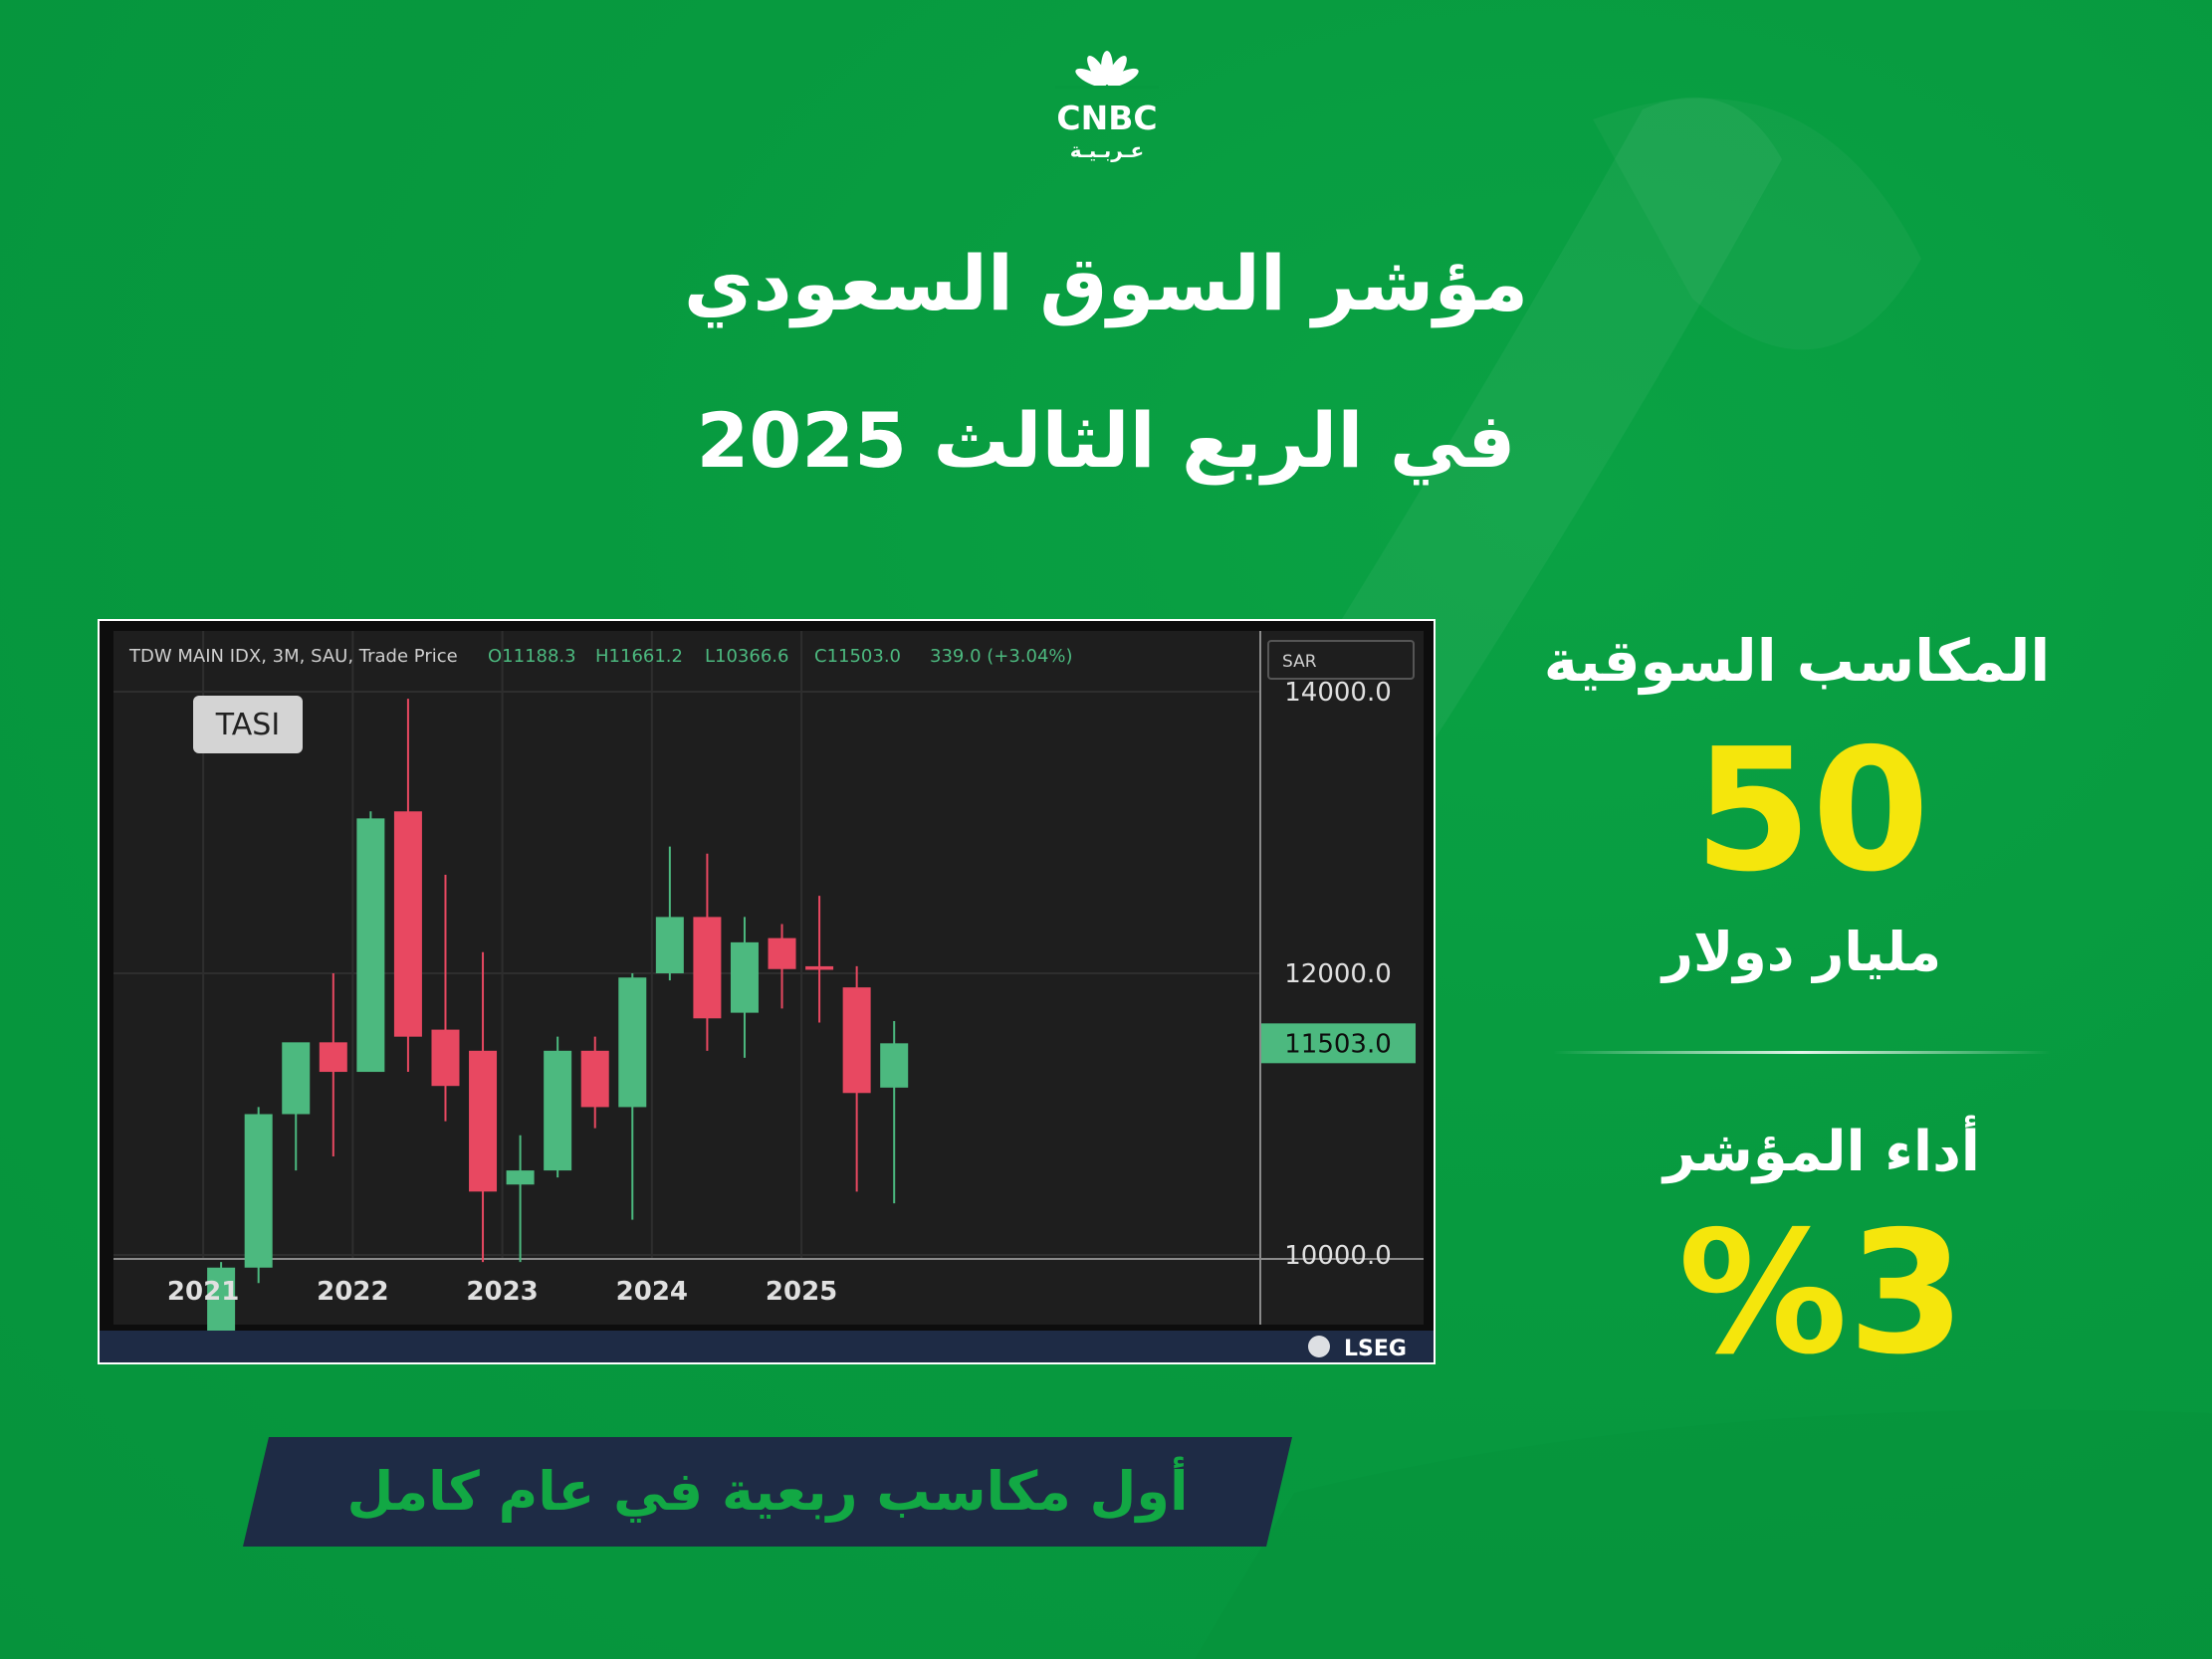 The width and height of the screenshot is (2212, 1659). Describe the element at coordinates (1375, 1349) in the screenshot. I see `source-label: LSEG` at that location.